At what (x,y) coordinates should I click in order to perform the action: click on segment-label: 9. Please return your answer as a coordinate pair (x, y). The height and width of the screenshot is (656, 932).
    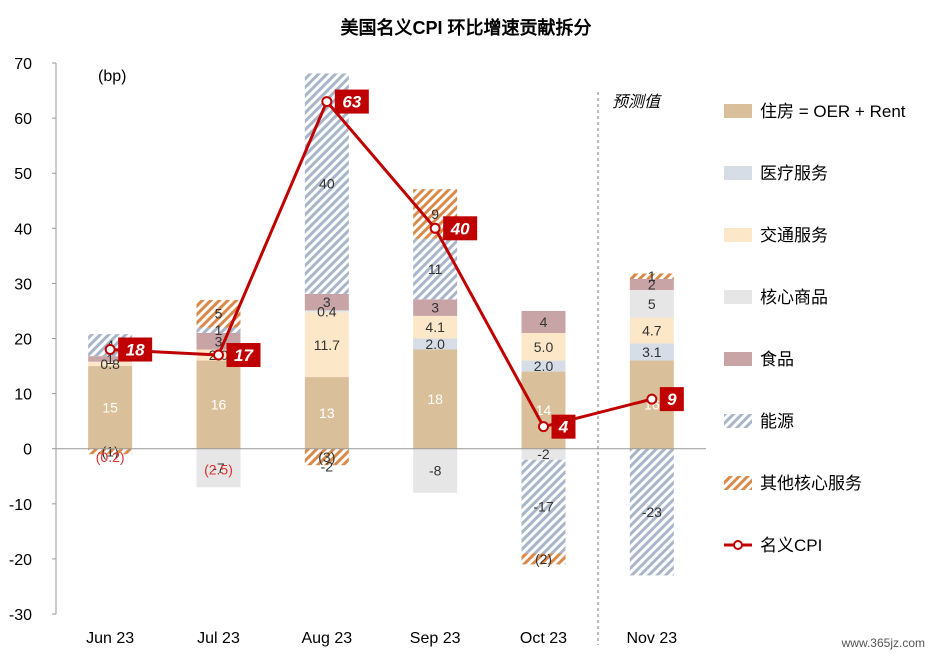
    Looking at the image, I should click on (435, 214).